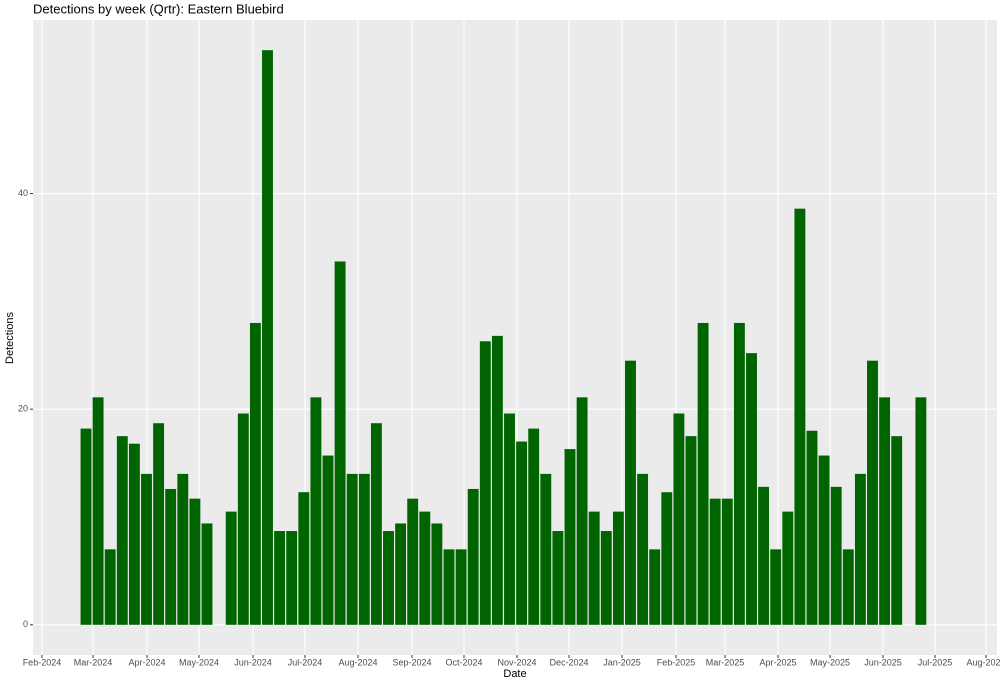  What do you see at coordinates (93, 662) in the screenshot?
I see `x-tick-label: Mar-2024` at bounding box center [93, 662].